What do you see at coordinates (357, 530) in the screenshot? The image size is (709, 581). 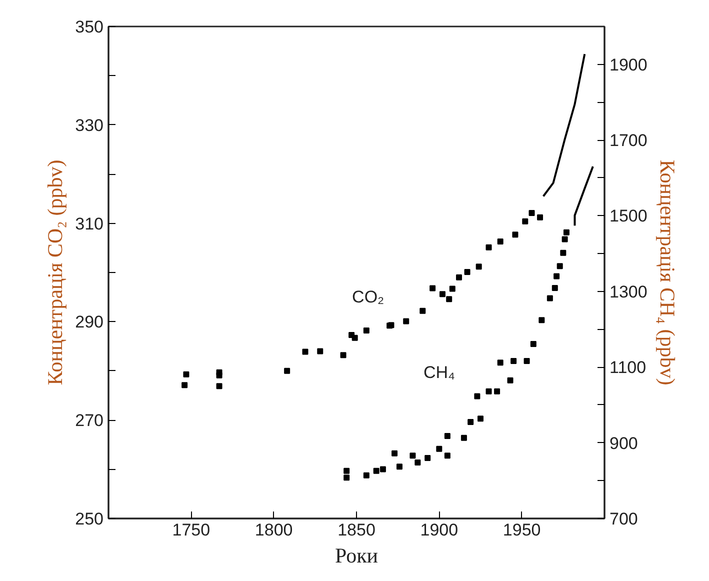 I see `x-tick-label: 1850` at bounding box center [357, 530].